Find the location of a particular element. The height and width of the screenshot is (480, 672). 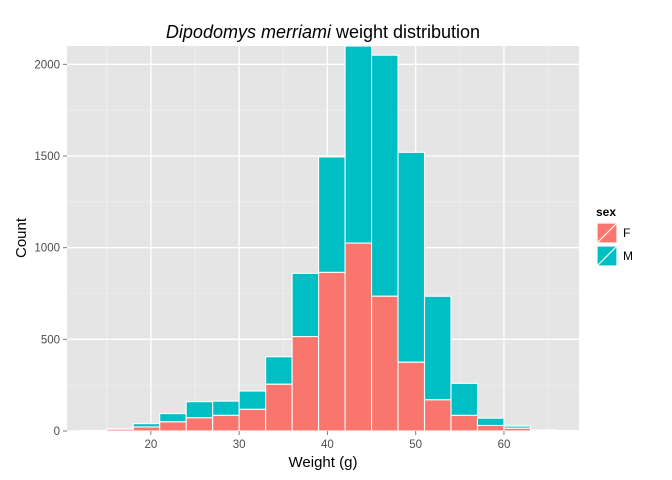

y-axis: 0 500 1000 1500 2000 is located at coordinates (50, 248).